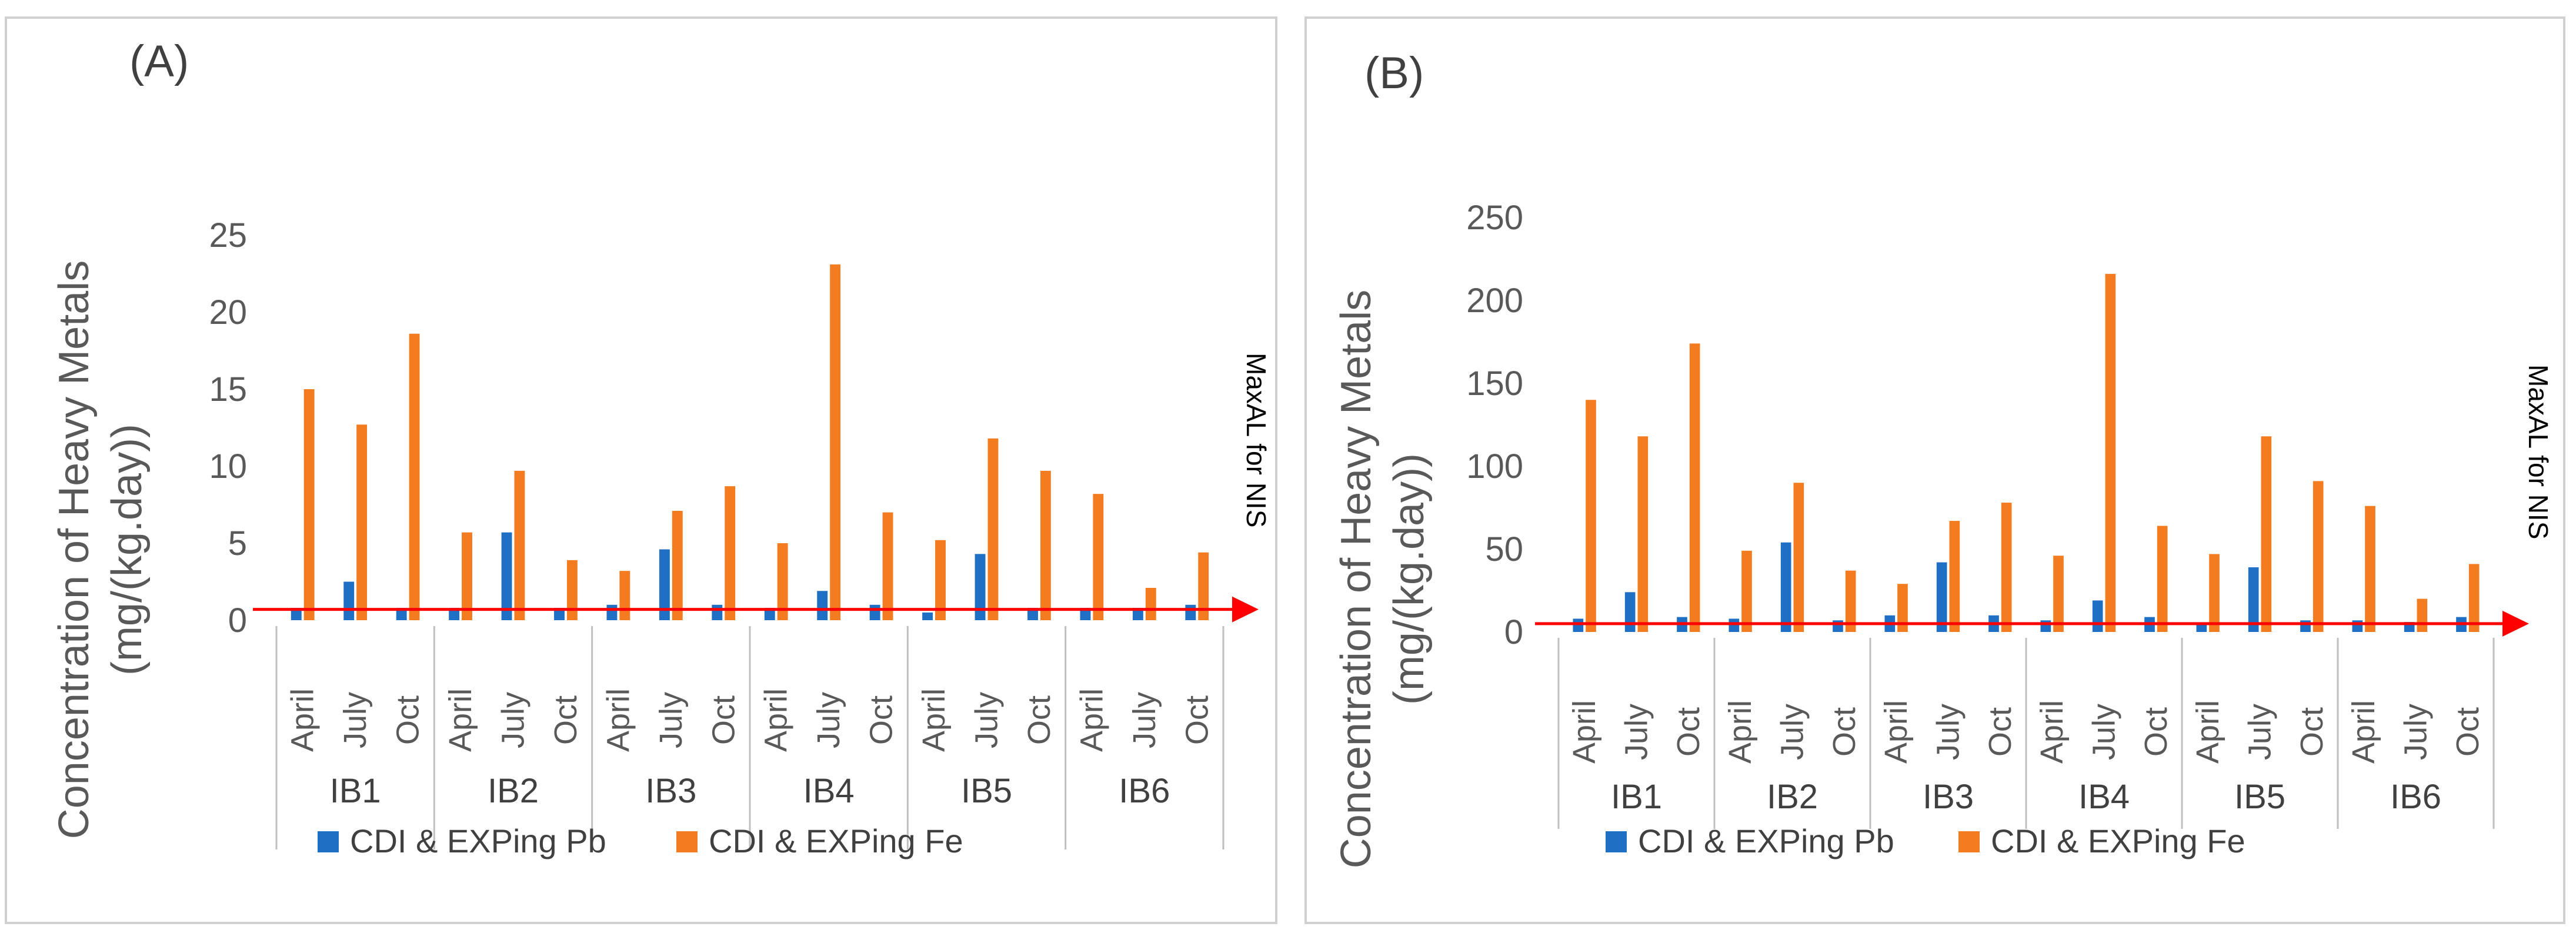 The image size is (2576, 940). I want to click on legend-swatch-fe, so click(687, 841).